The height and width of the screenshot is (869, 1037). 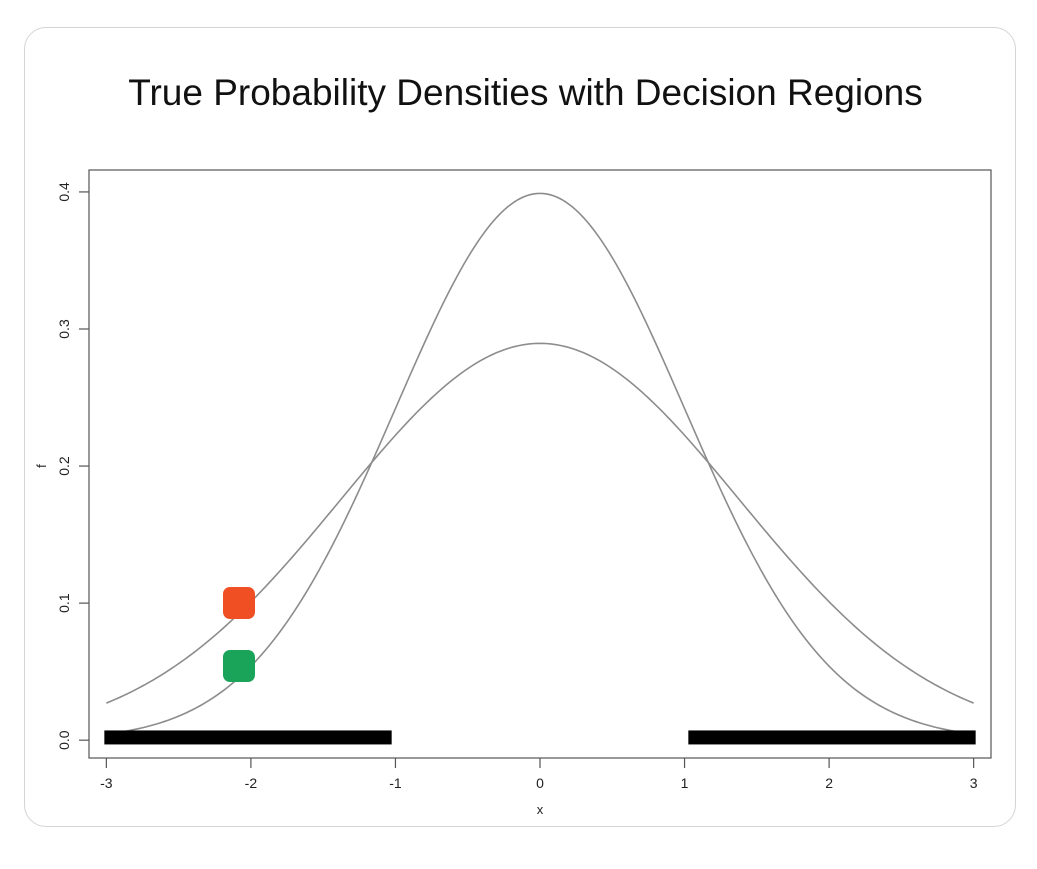 What do you see at coordinates (251, 783) in the screenshot?
I see `x-tick-label: -2` at bounding box center [251, 783].